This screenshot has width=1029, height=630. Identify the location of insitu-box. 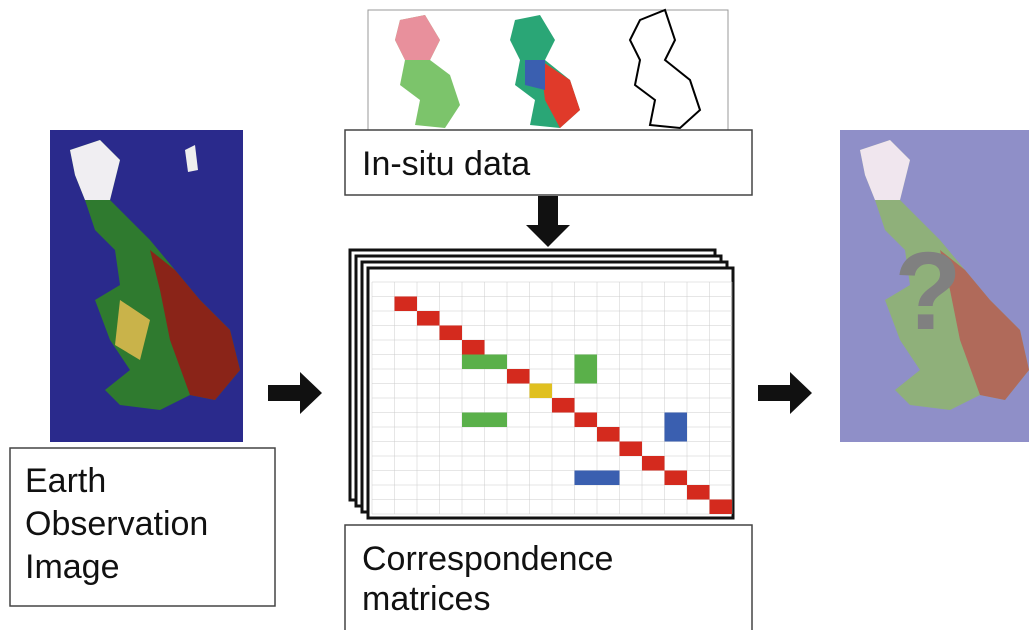
(548, 162).